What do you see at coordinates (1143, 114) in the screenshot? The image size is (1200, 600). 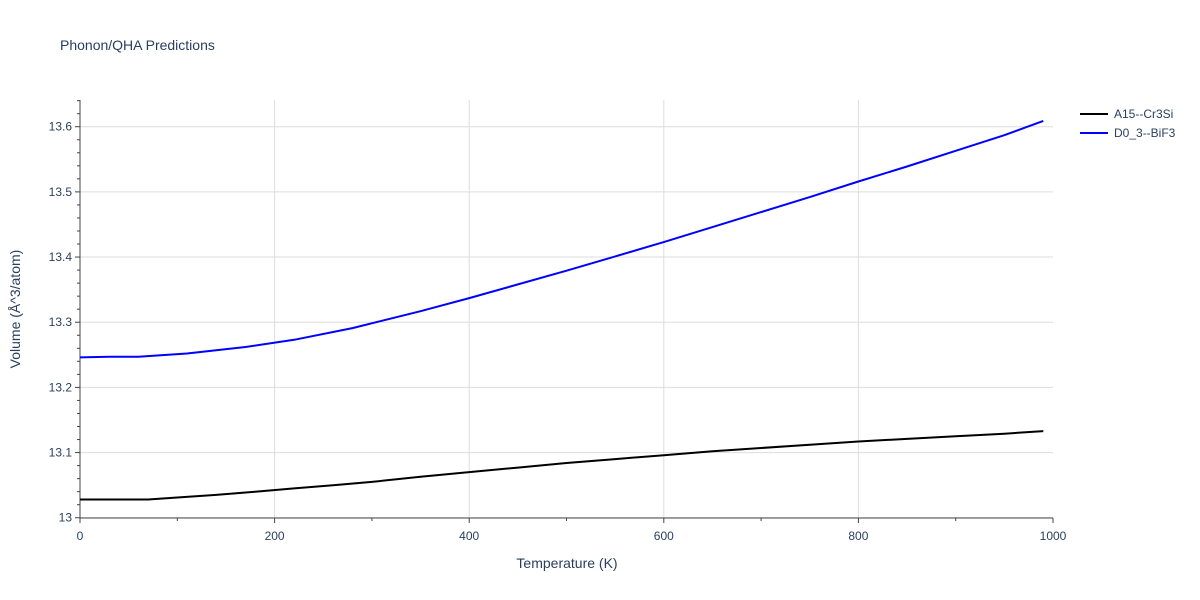 I see `legend-label: A15--Cr3Si` at bounding box center [1143, 114].